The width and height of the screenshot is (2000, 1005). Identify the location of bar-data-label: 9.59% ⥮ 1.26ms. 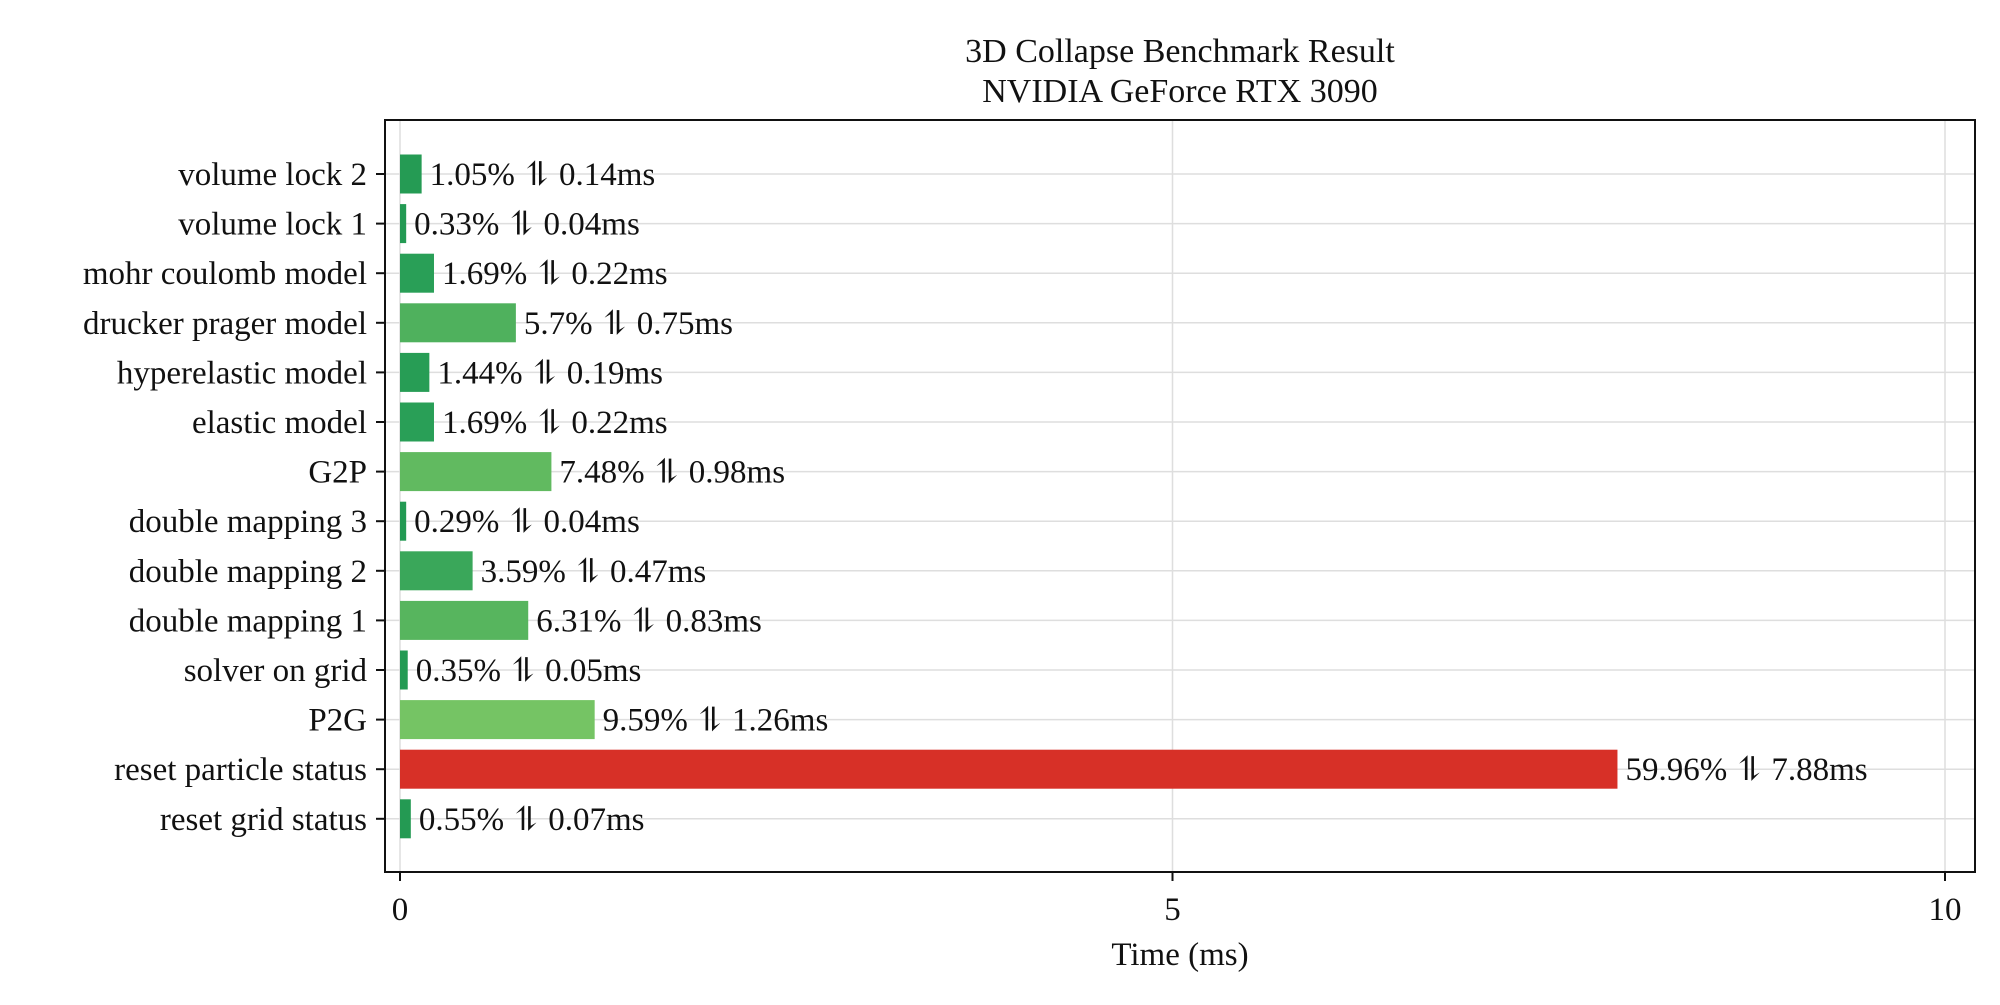
(716, 721).